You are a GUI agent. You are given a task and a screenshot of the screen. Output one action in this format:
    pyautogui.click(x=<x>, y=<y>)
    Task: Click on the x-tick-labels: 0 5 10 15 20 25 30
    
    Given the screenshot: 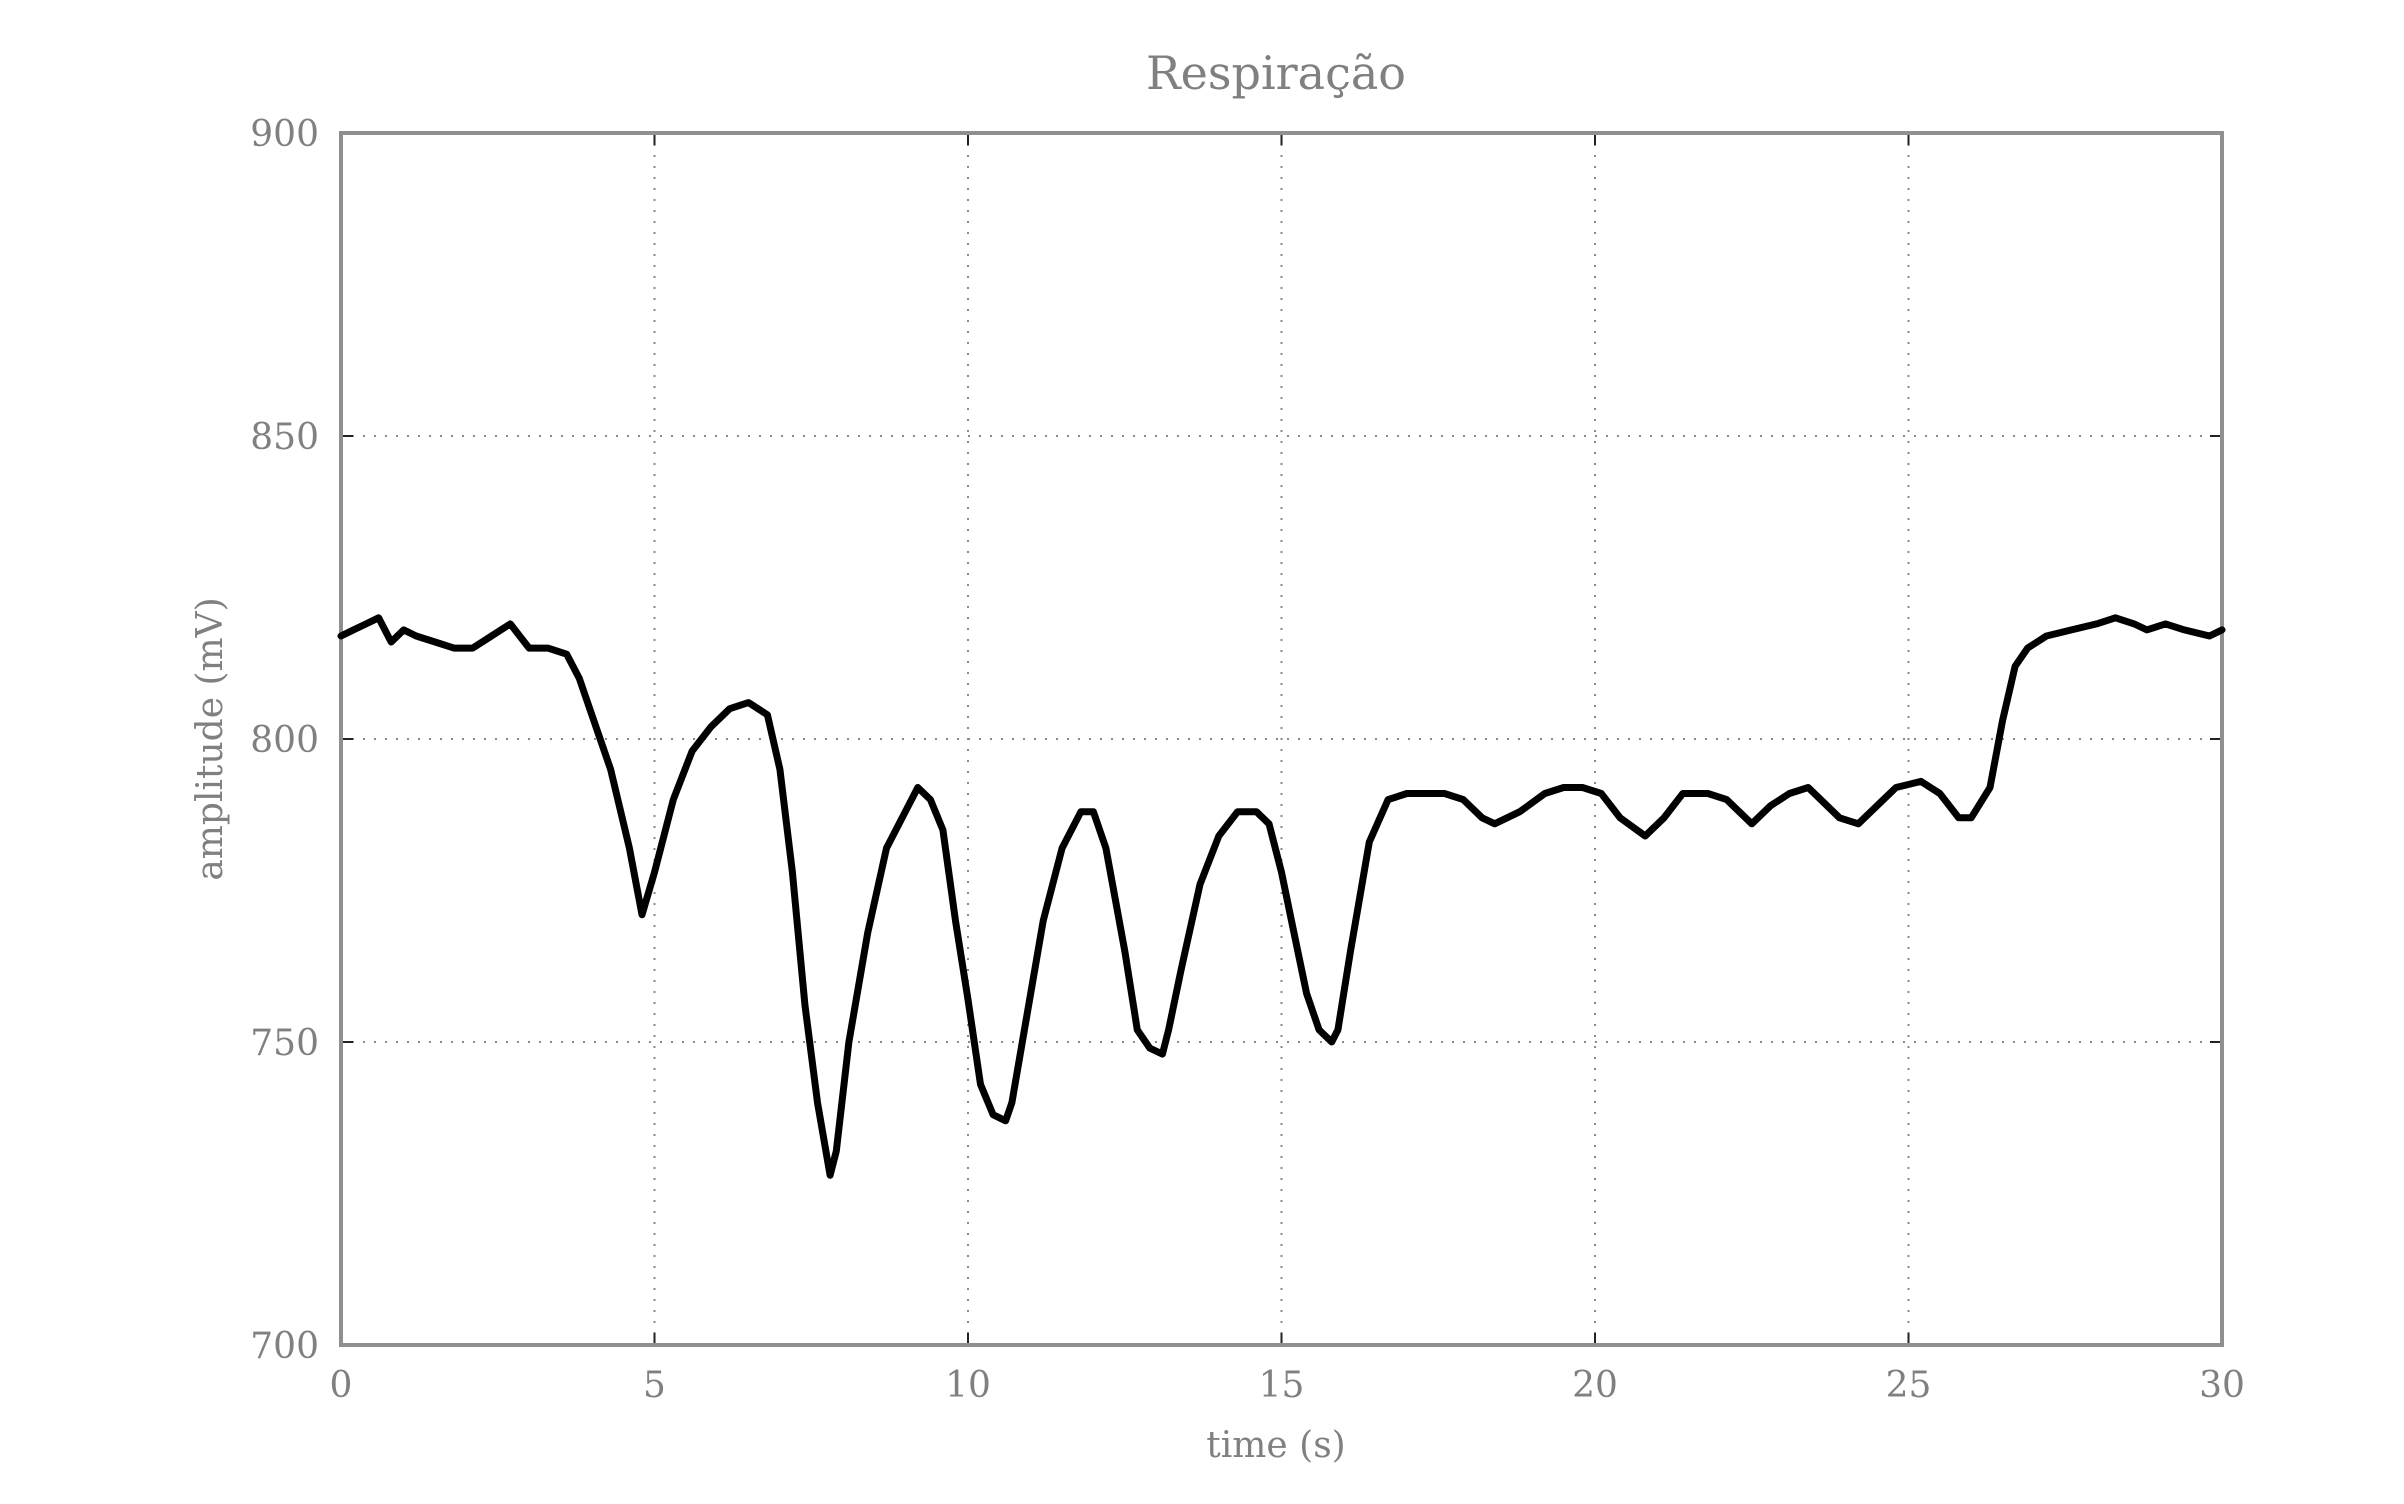 What is the action you would take?
    pyautogui.click(x=1287, y=1385)
    